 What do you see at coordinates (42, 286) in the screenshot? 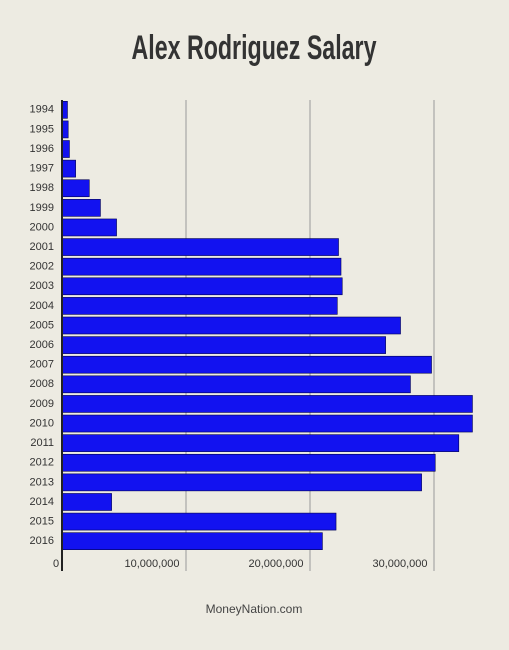
I see `y-tick-label: 2003` at bounding box center [42, 286].